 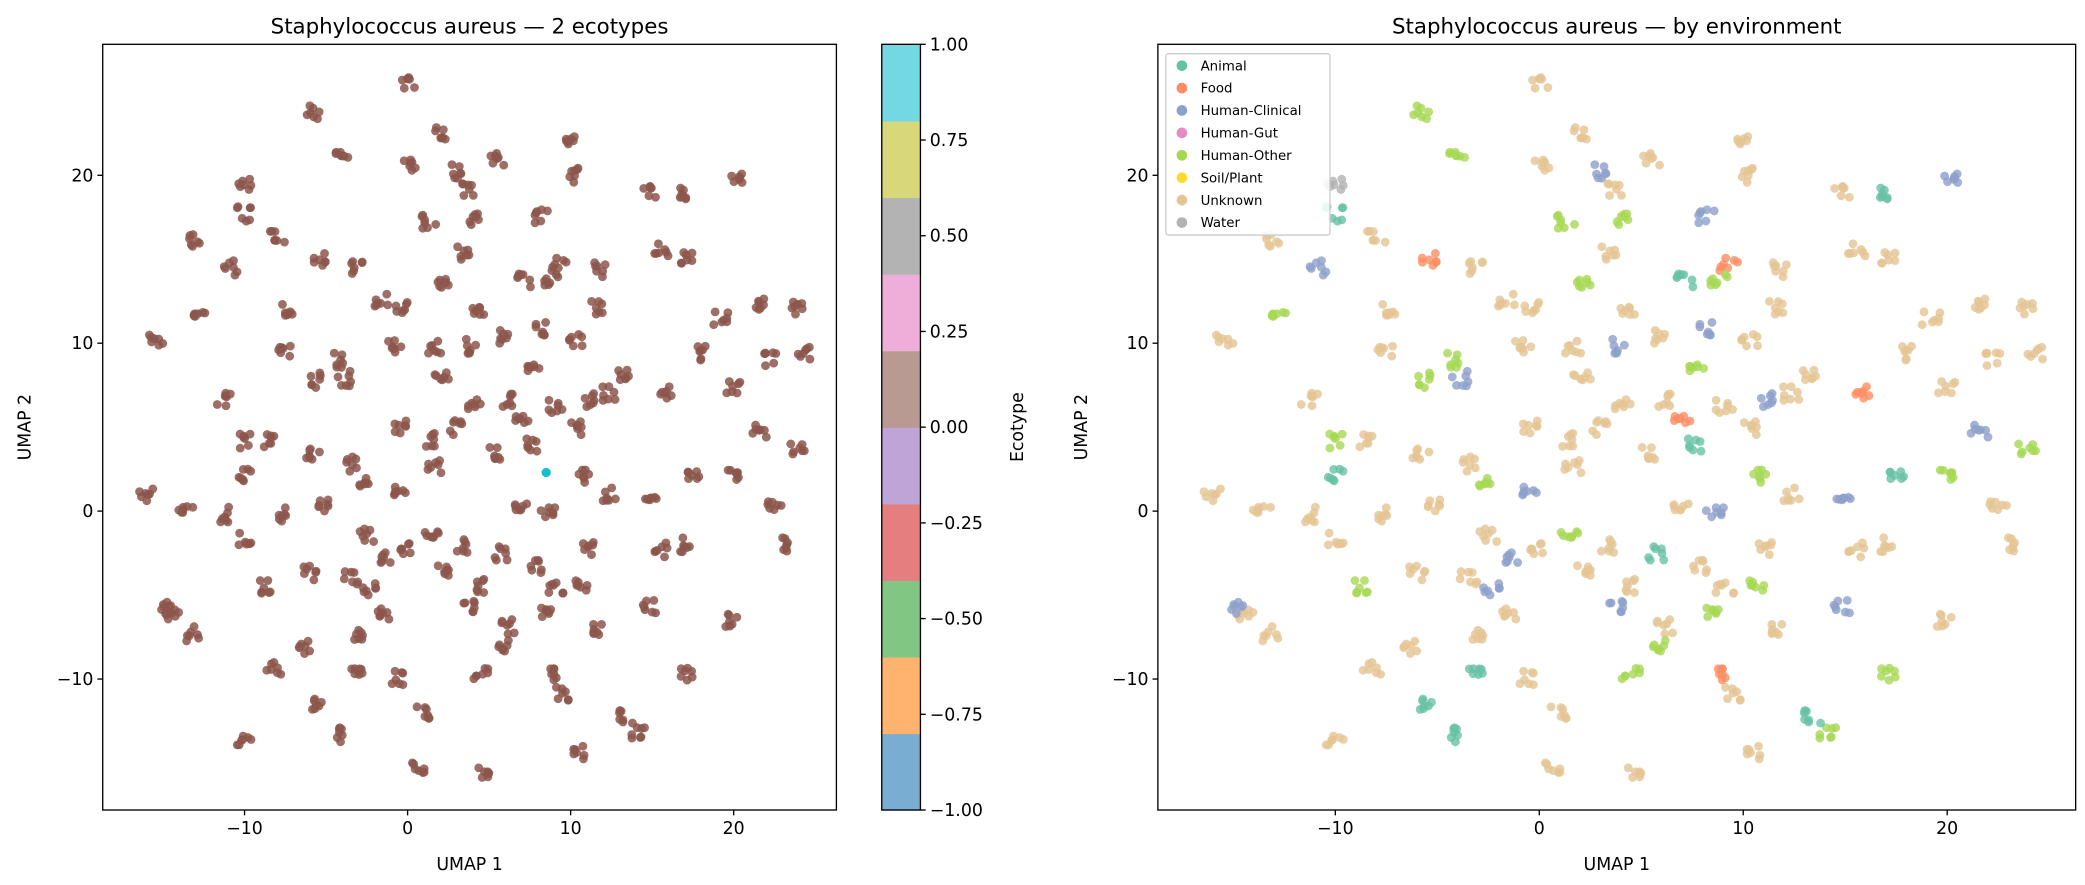 I want to click on x-tick-label: 10, so click(x=1743, y=829).